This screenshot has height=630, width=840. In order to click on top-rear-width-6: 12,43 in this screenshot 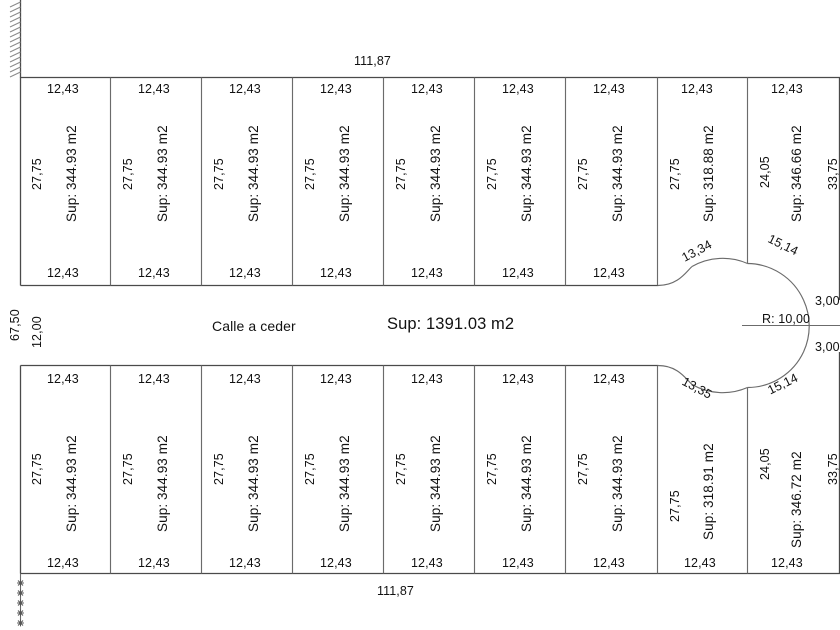, I will do `click(518, 273)`.